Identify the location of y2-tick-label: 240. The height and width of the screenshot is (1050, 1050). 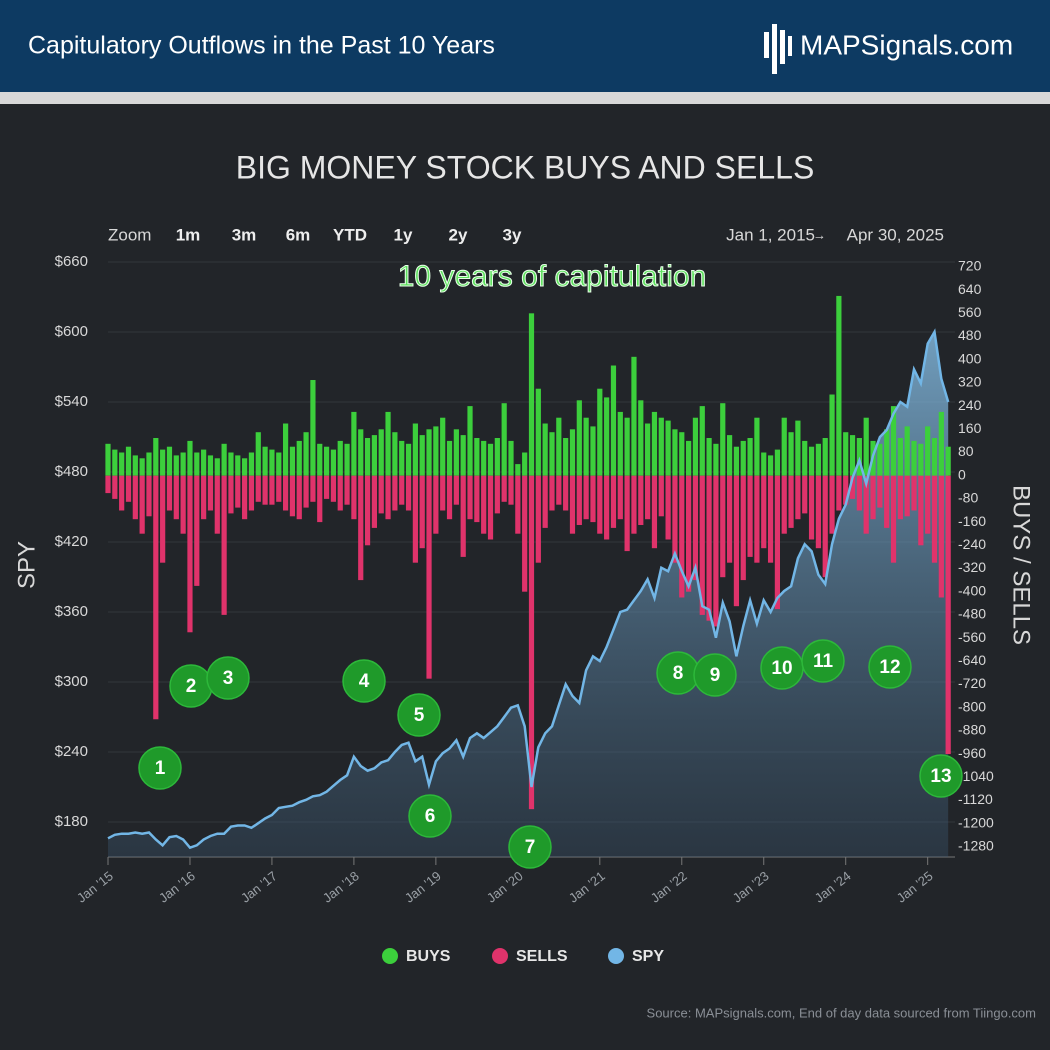
(970, 405).